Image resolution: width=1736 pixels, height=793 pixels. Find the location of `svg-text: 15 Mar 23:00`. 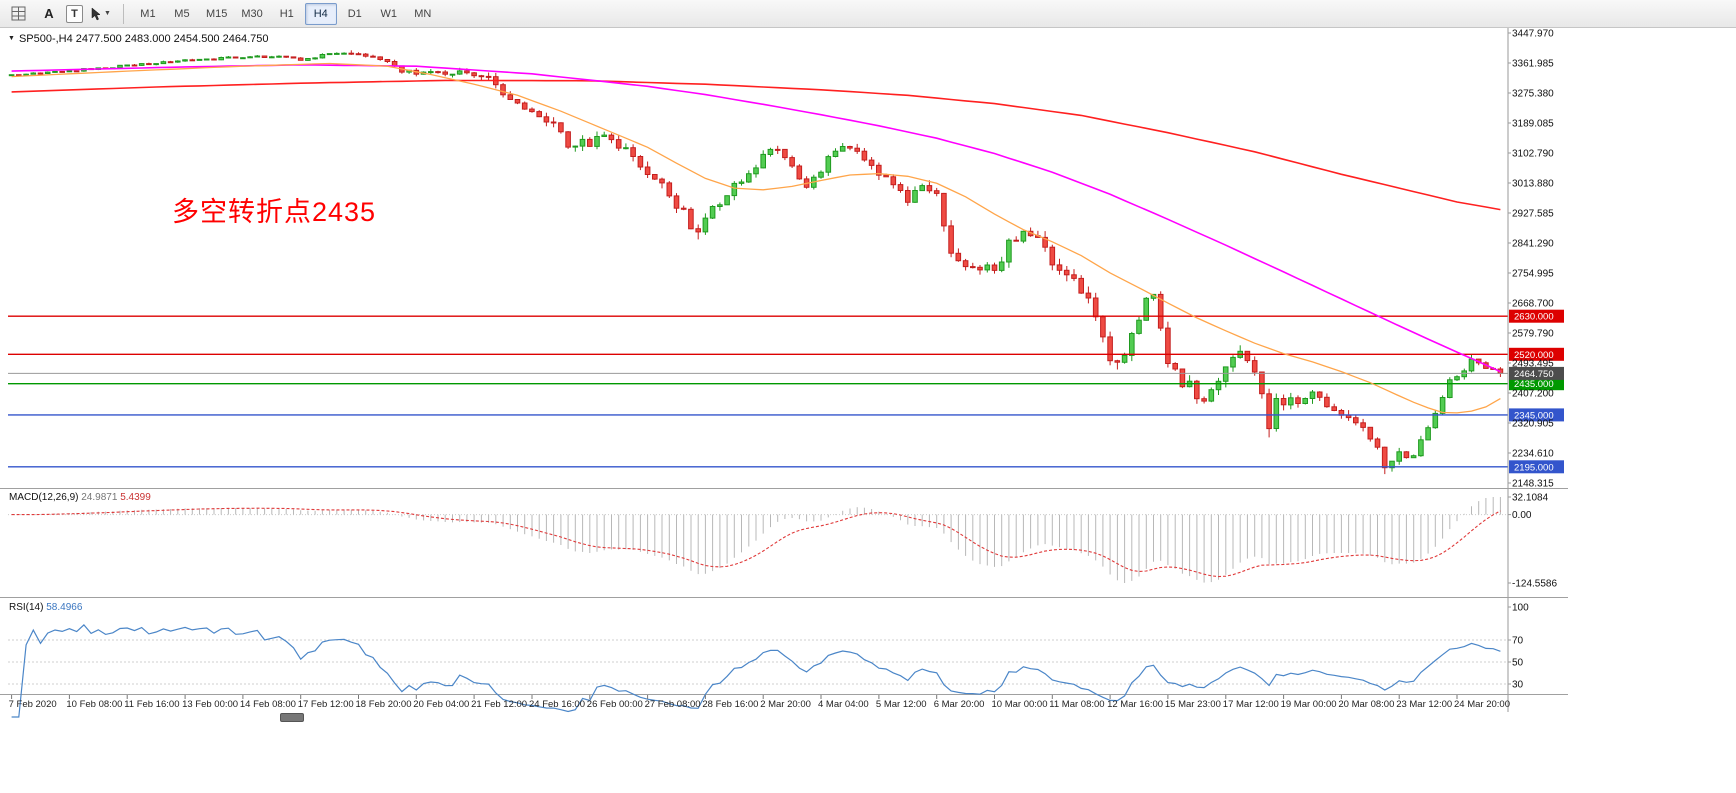

svg-text: 15 Mar 23:00 is located at coordinates (1193, 704).